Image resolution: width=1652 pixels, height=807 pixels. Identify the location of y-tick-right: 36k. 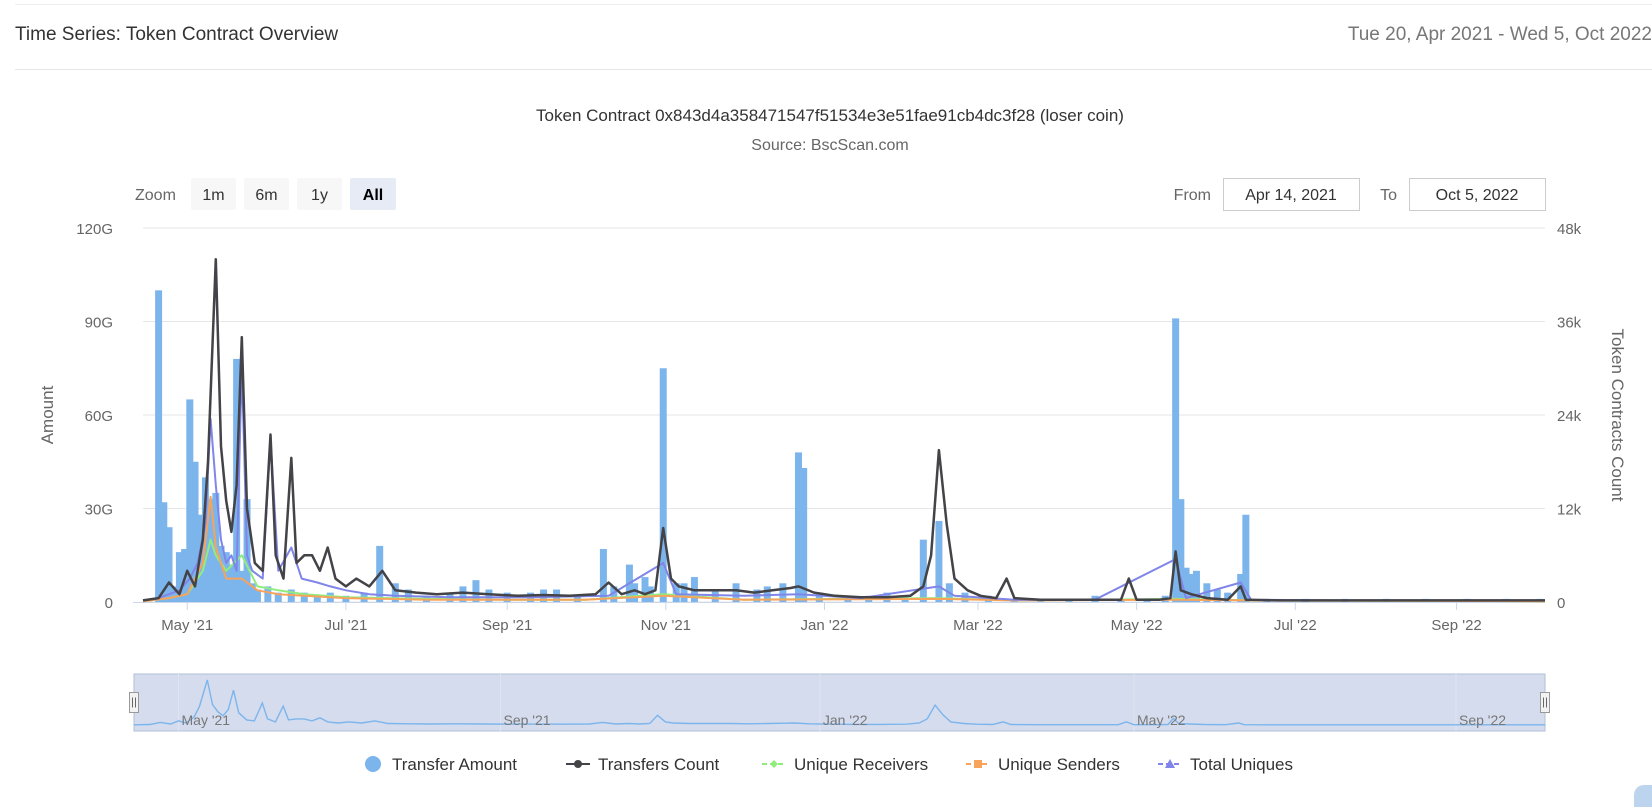
(1569, 323).